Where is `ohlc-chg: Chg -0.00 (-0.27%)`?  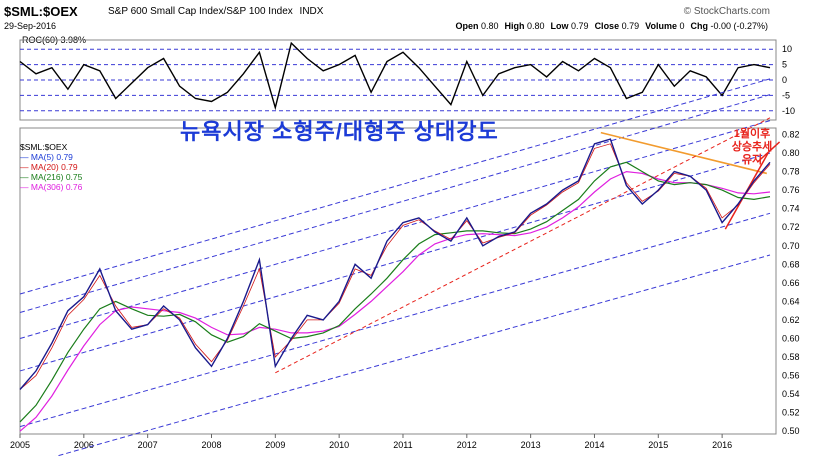
ohlc-chg: Chg -0.00 (-0.27%) is located at coordinates (729, 26).